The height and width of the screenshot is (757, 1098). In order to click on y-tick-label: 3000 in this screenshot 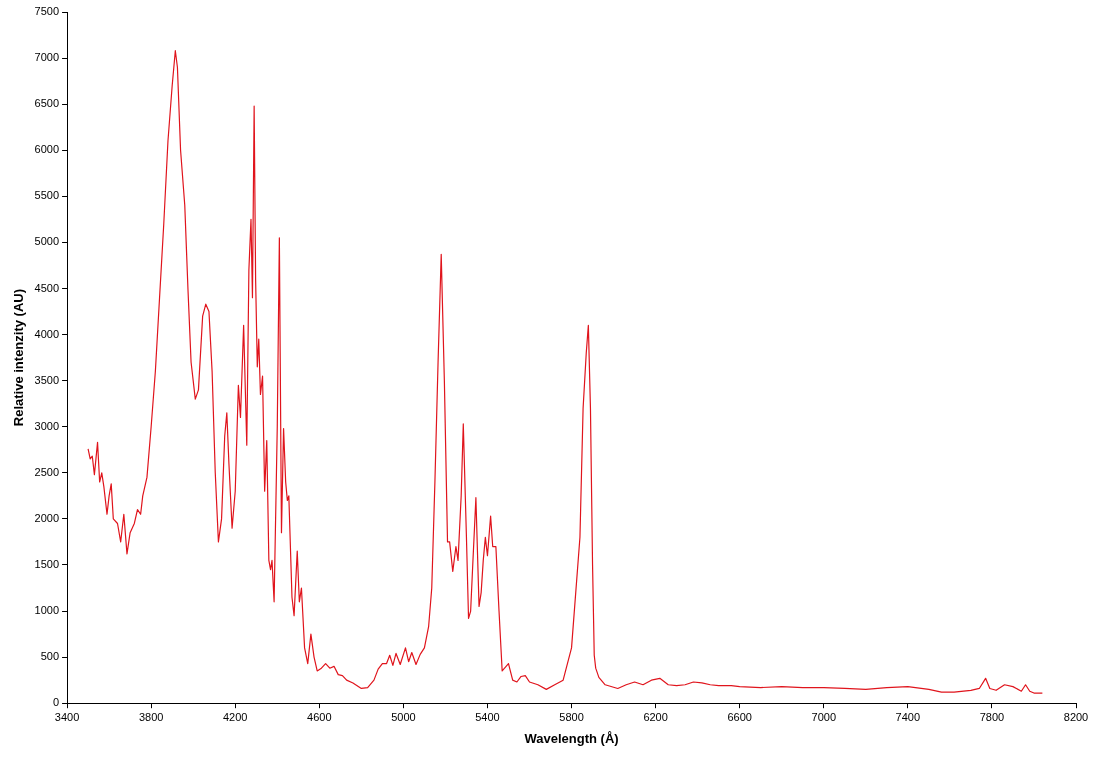, I will do `click(47, 425)`.